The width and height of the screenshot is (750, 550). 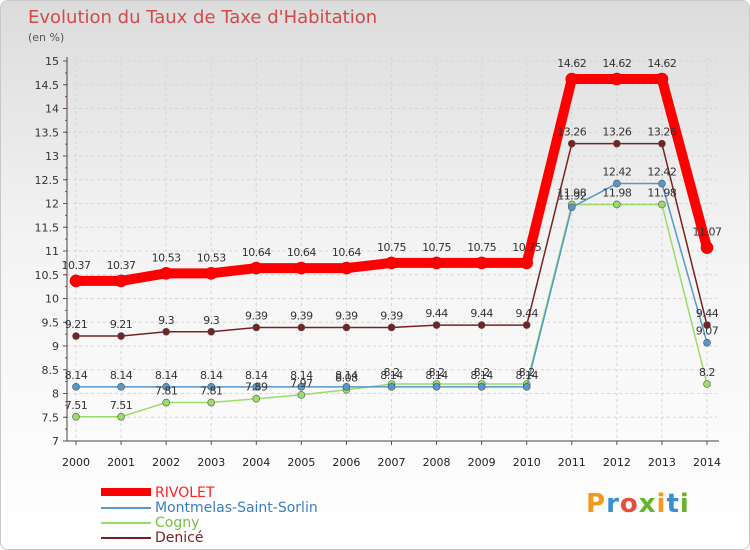 I want to click on y-tick-label: 11, so click(x=52, y=251).